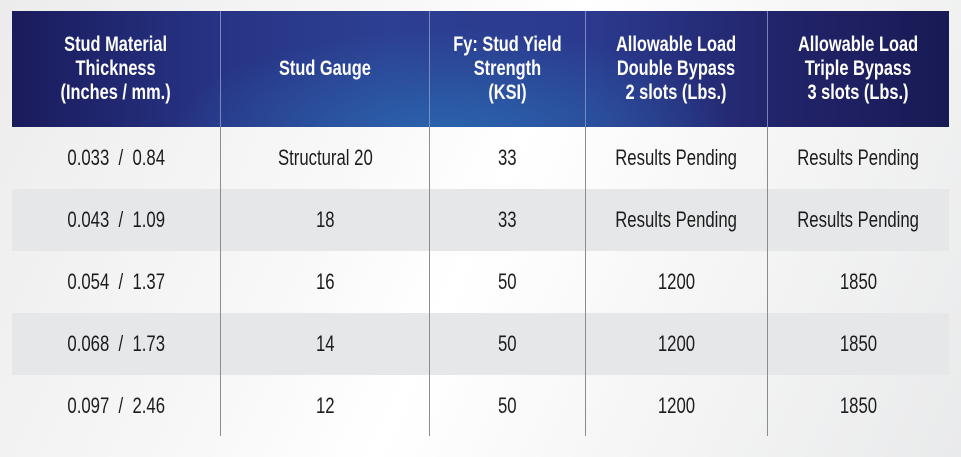 The image size is (961, 457). I want to click on cell-text: Structural 20, so click(325, 157).